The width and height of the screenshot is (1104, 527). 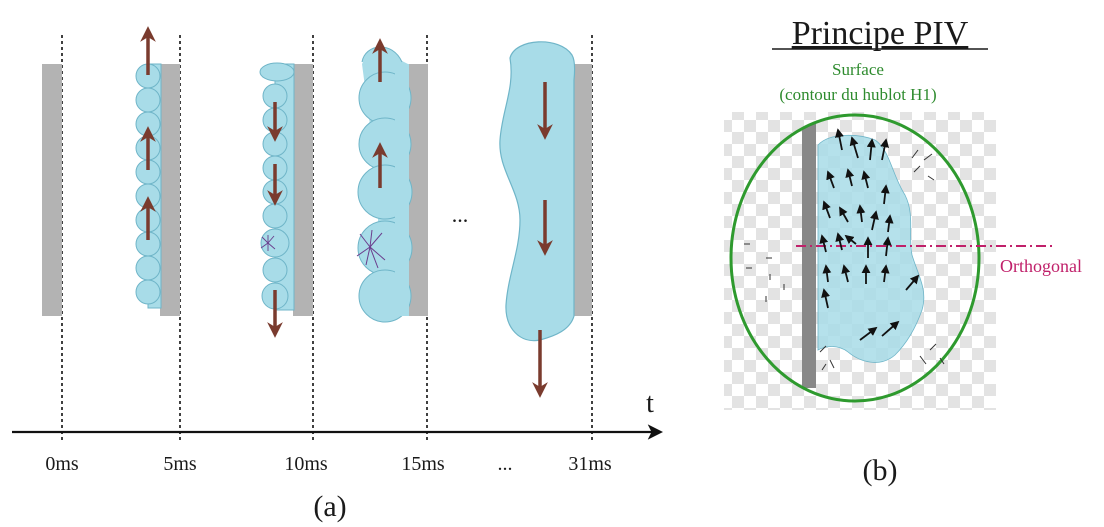 What do you see at coordinates (52, 190) in the screenshot?
I see `wall-0ms` at bounding box center [52, 190].